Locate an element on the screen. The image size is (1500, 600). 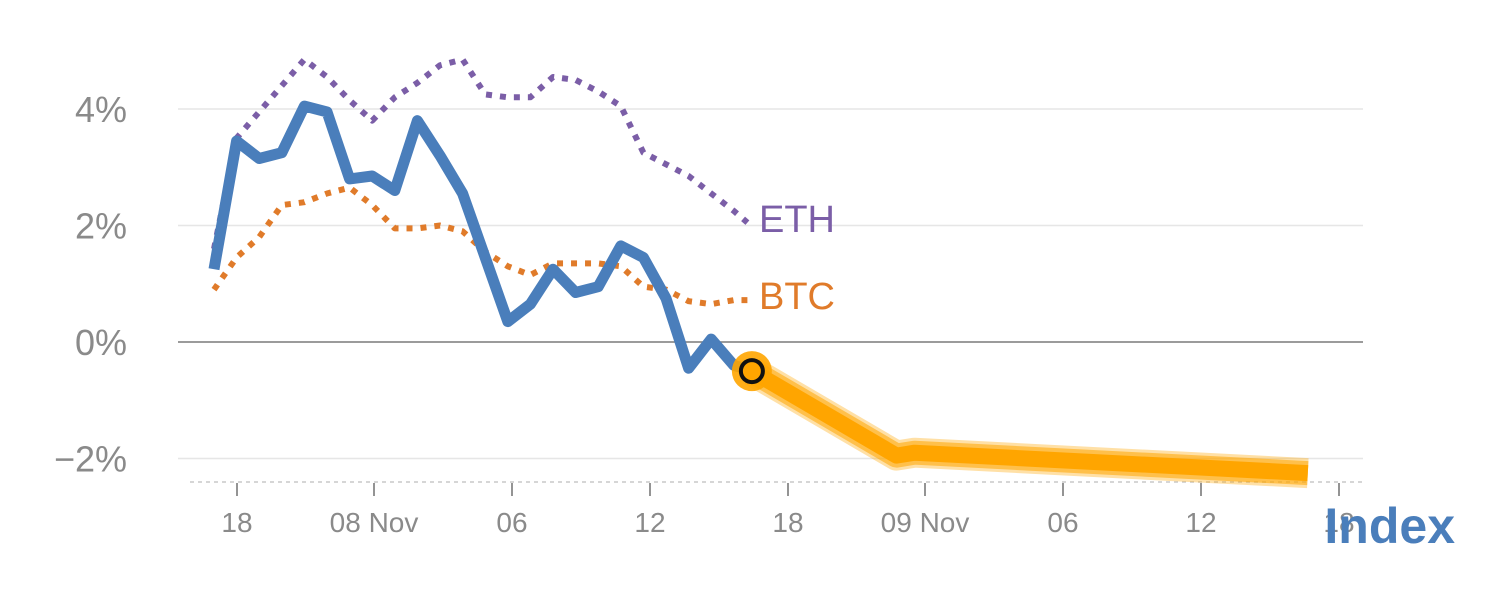
series-label-index: Index is located at coordinates (1389, 526).